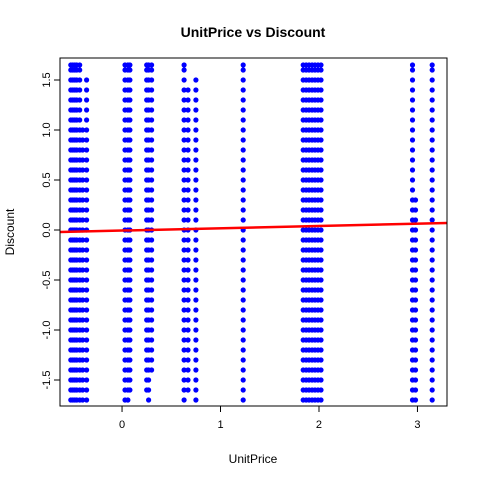  What do you see at coordinates (319, 425) in the screenshot?
I see `x-tick-label: 2` at bounding box center [319, 425].